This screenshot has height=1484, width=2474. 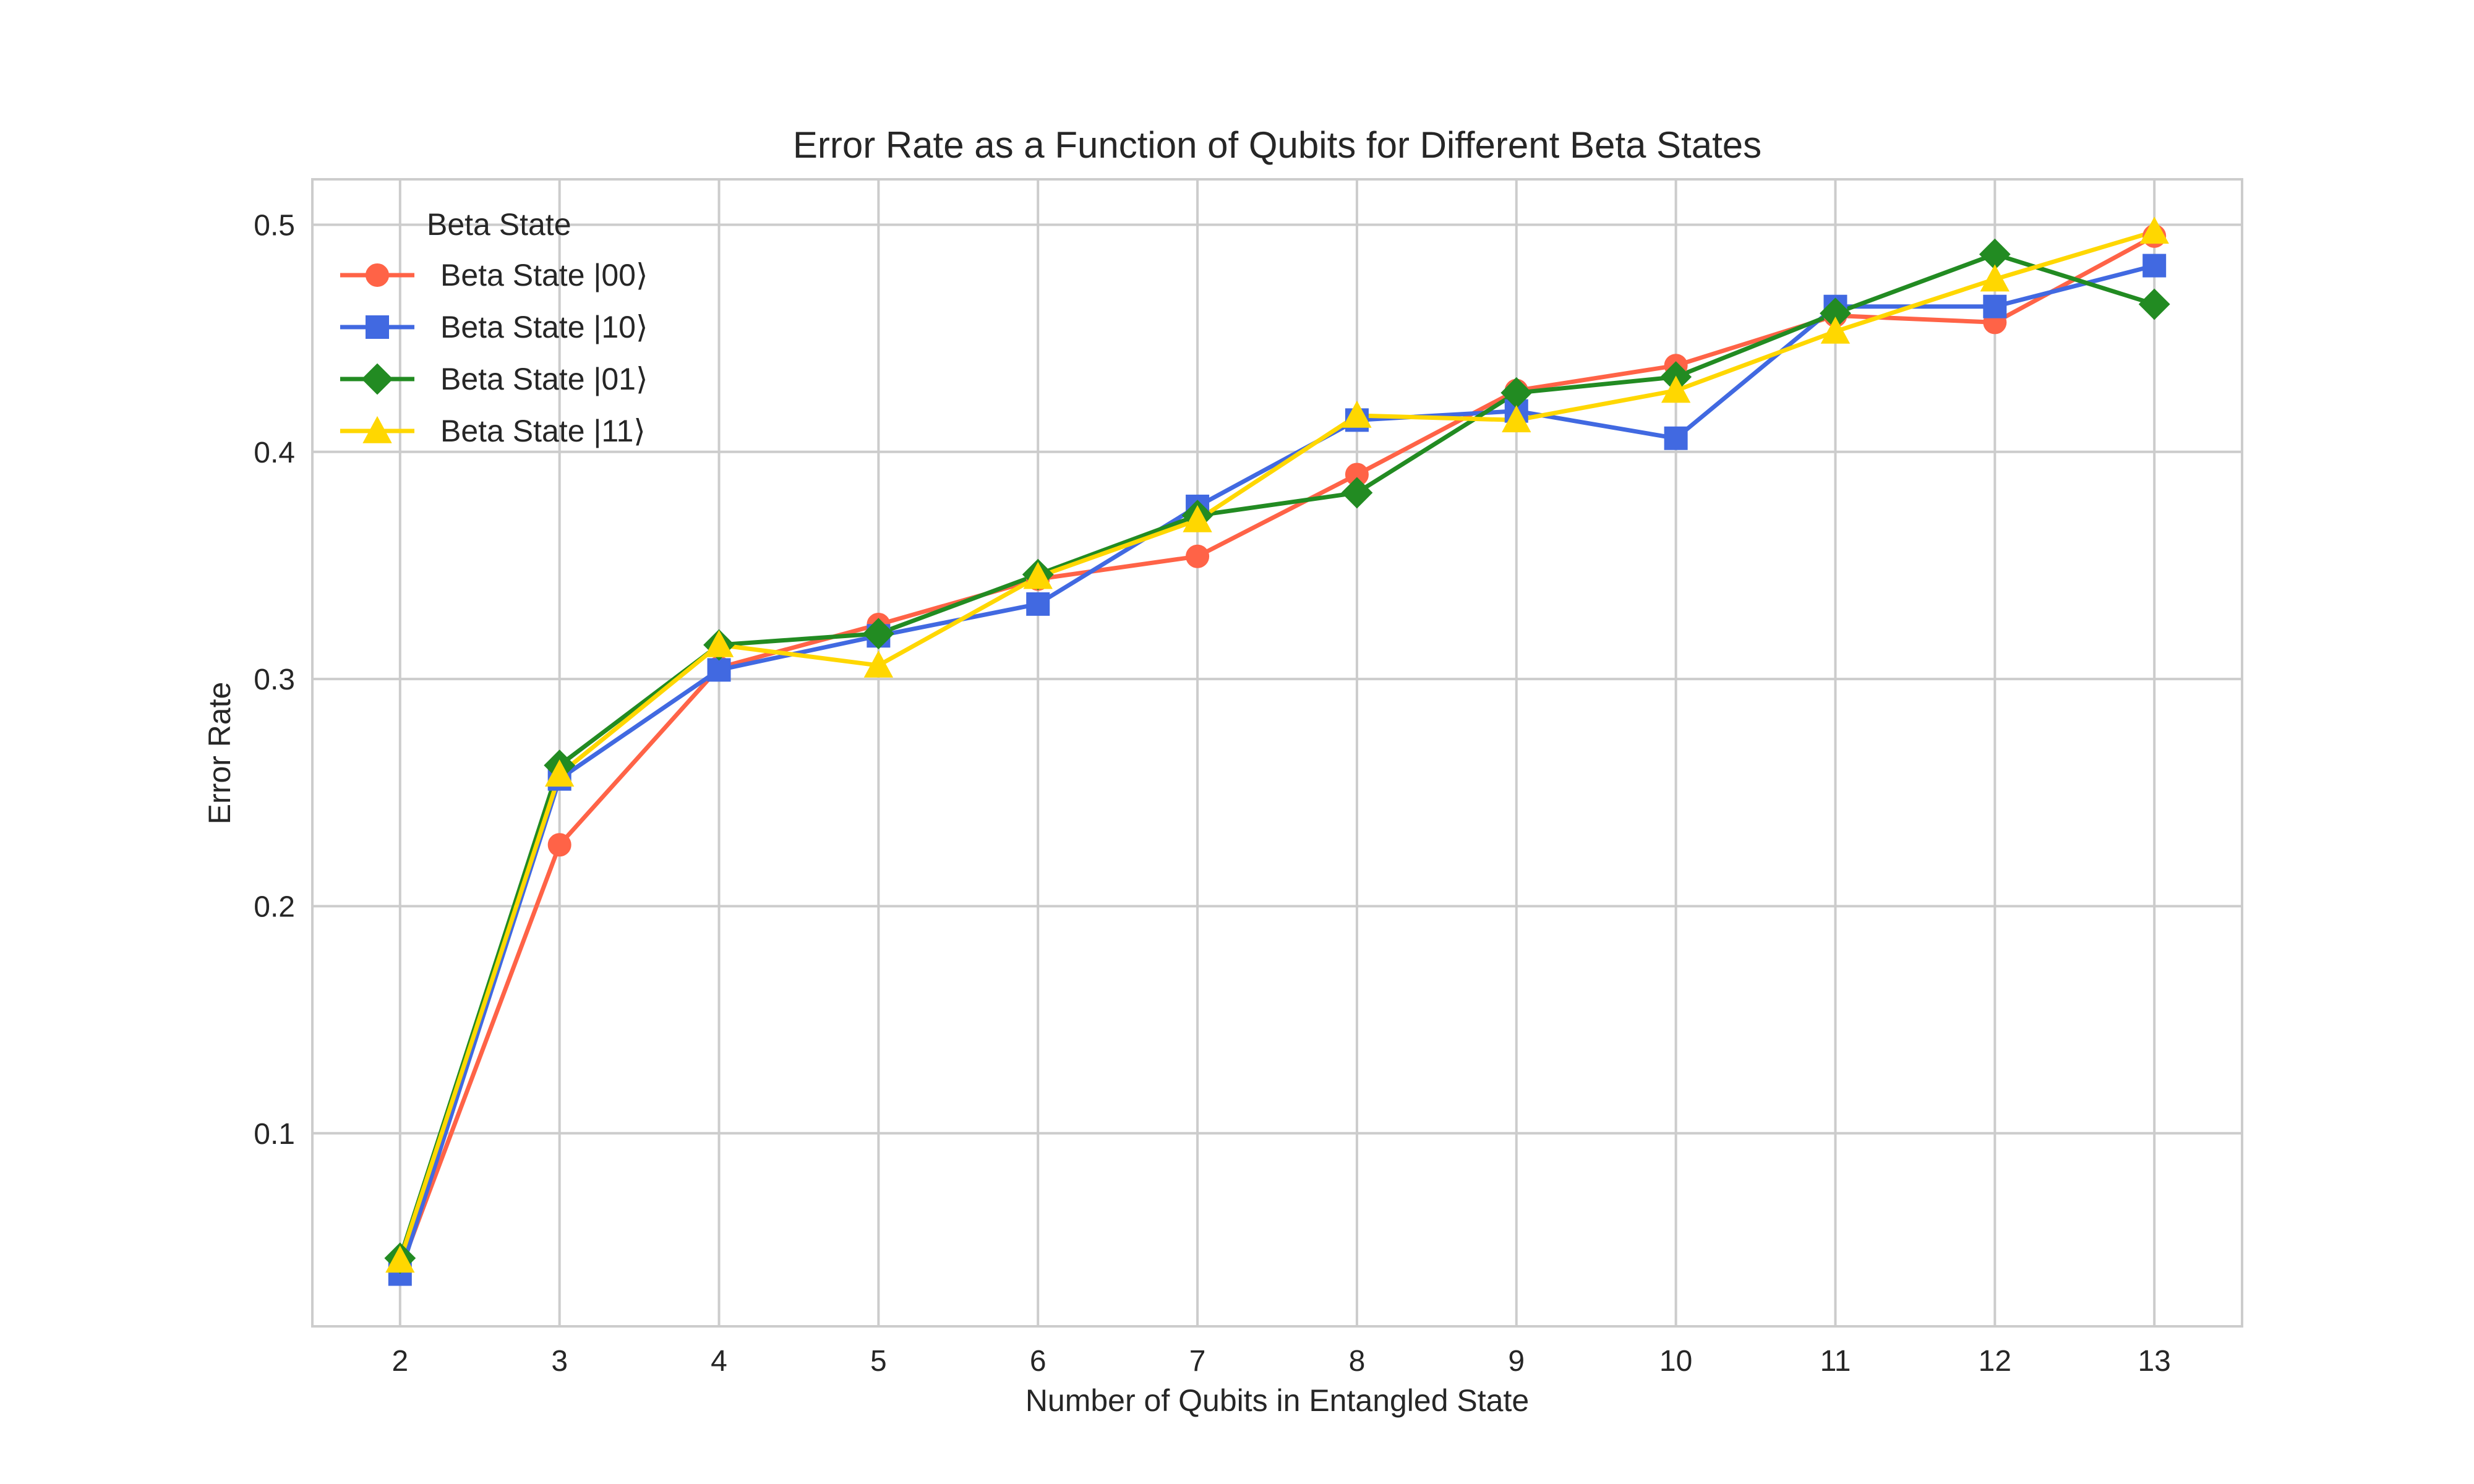 I want to click on x-tick-label: 13, so click(x=2154, y=1361).